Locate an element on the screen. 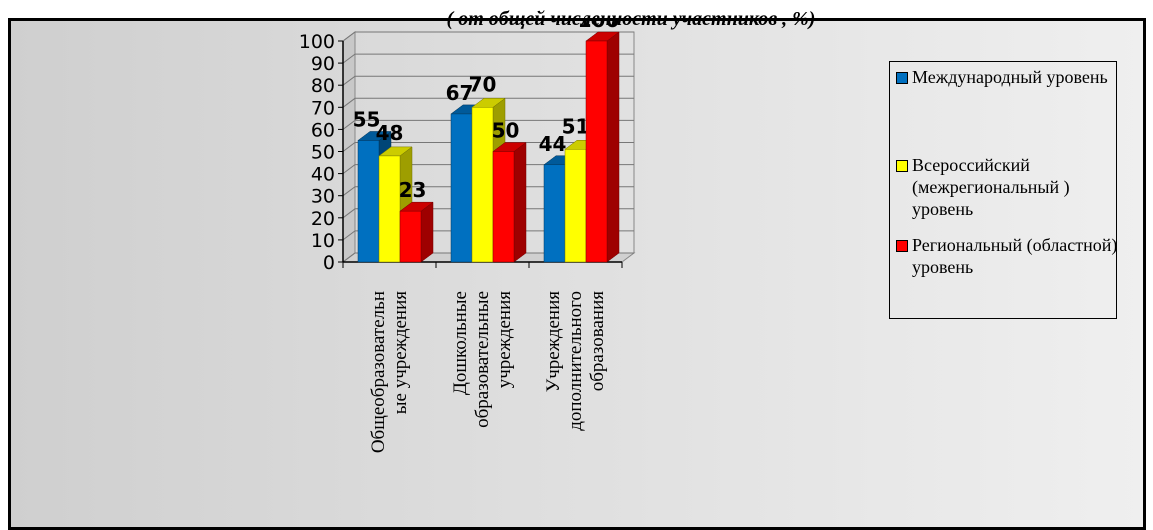 The width and height of the screenshot is (1153, 530). y-tick-label: 40 is located at coordinates (323, 175).